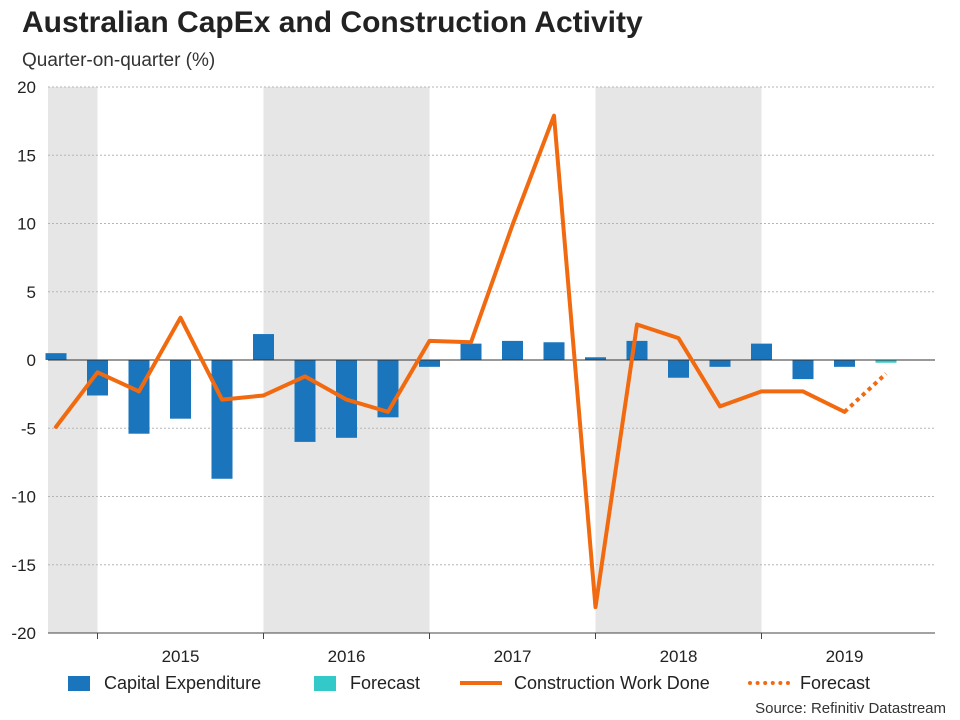 Image resolution: width=960 pixels, height=720 pixels. Describe the element at coordinates (612, 682) in the screenshot. I see `legend-label-construction: Construction Work Done` at that location.